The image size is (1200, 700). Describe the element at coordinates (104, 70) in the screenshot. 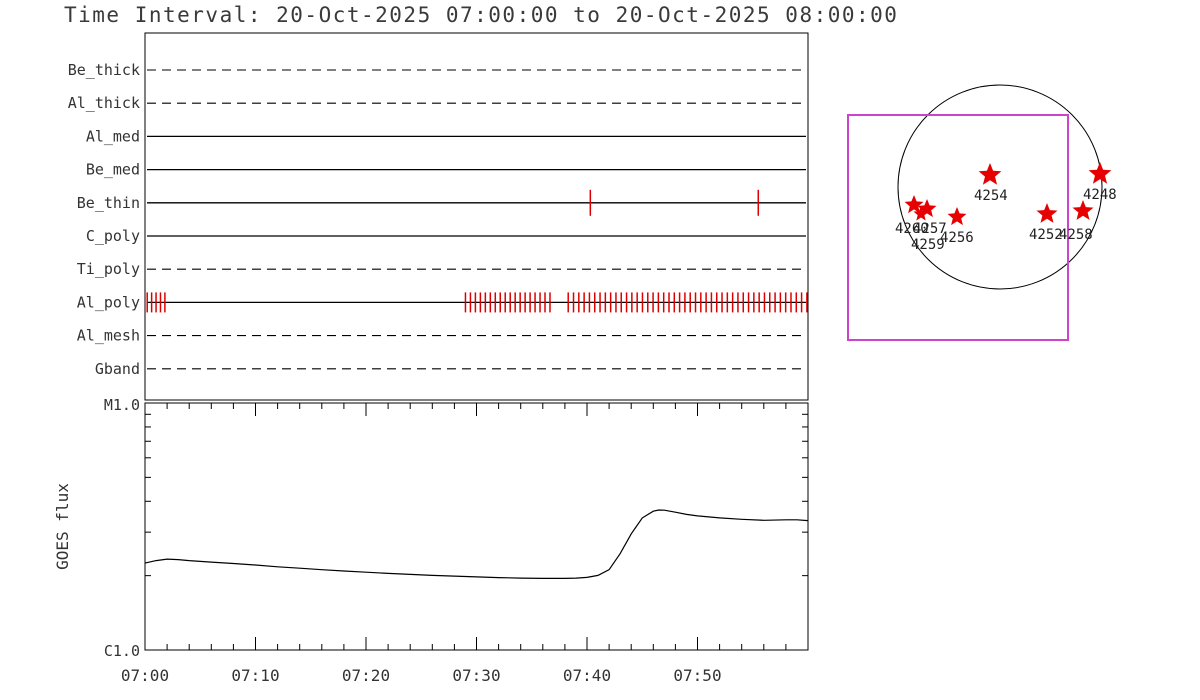

I see `row-label-Be_thick: Be_thick` at that location.